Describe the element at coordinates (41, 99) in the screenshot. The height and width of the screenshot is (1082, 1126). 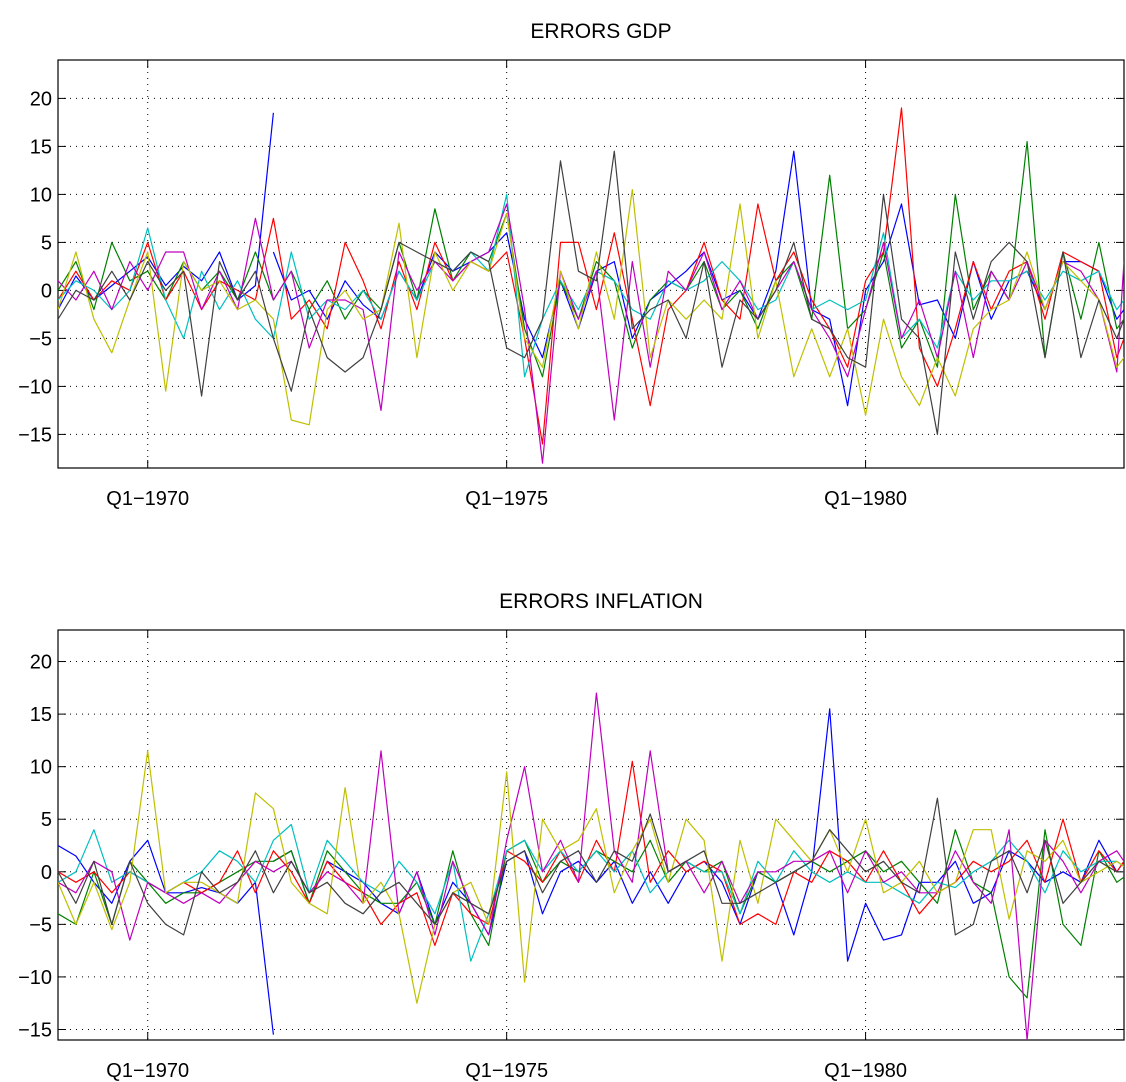
I see `gdp-y-tick-label: 20` at that location.